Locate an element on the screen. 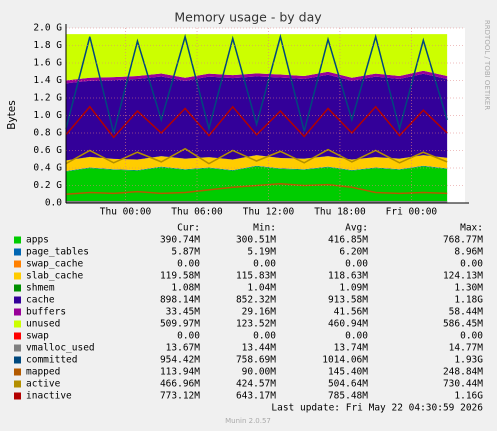 The image size is (497, 431). column-header: Max: is located at coordinates (471, 228).